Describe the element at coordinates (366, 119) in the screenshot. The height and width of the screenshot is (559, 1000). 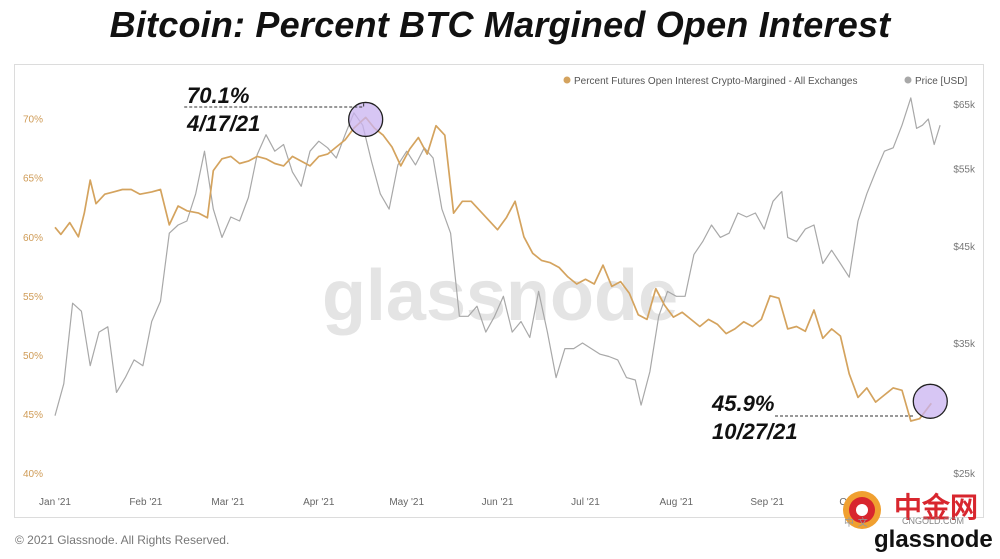
I see `peak-highlight-circle` at that location.